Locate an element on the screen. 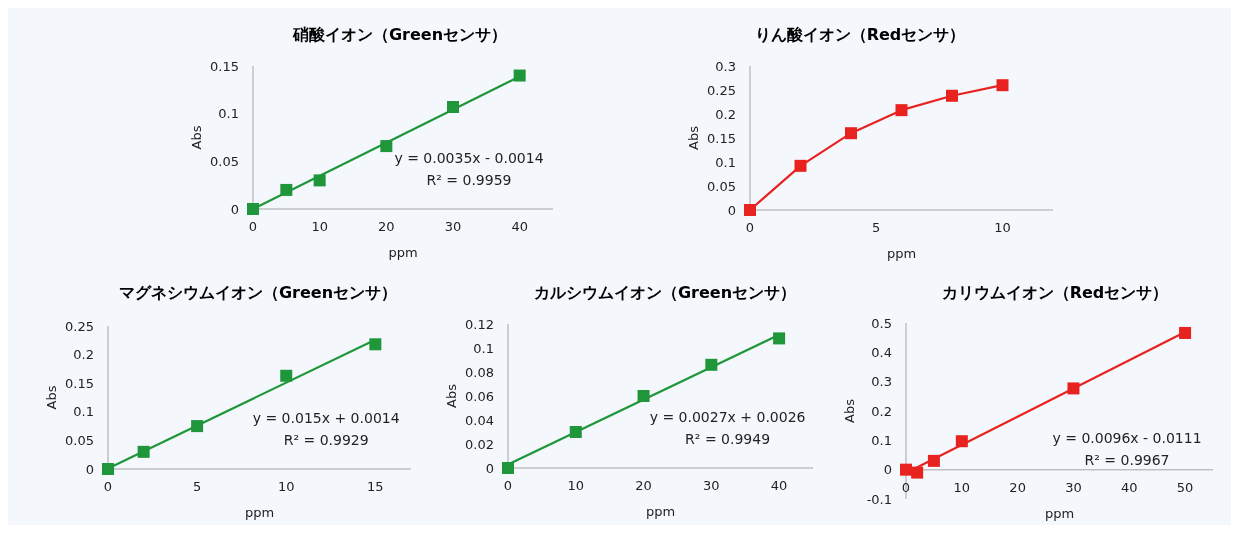 Image resolution: width=1239 pixels, height=533 pixels. chart-title: カルシウムイオン（Greenセンサ） is located at coordinates (665, 292).